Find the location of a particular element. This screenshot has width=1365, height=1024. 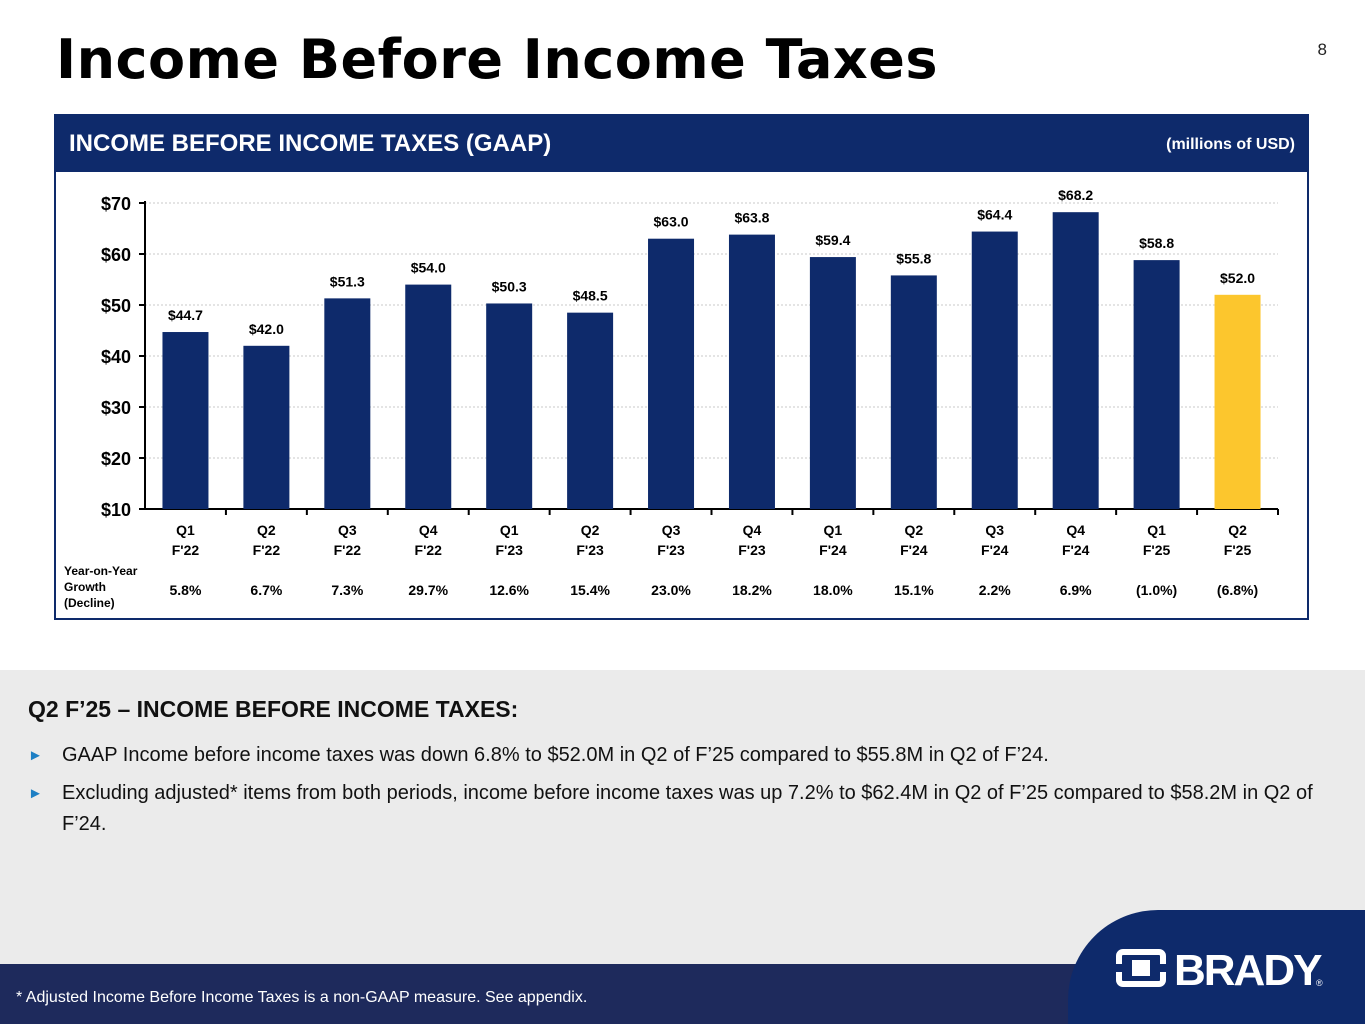

brady-logo-mark-icon is located at coordinates (1141, 968).